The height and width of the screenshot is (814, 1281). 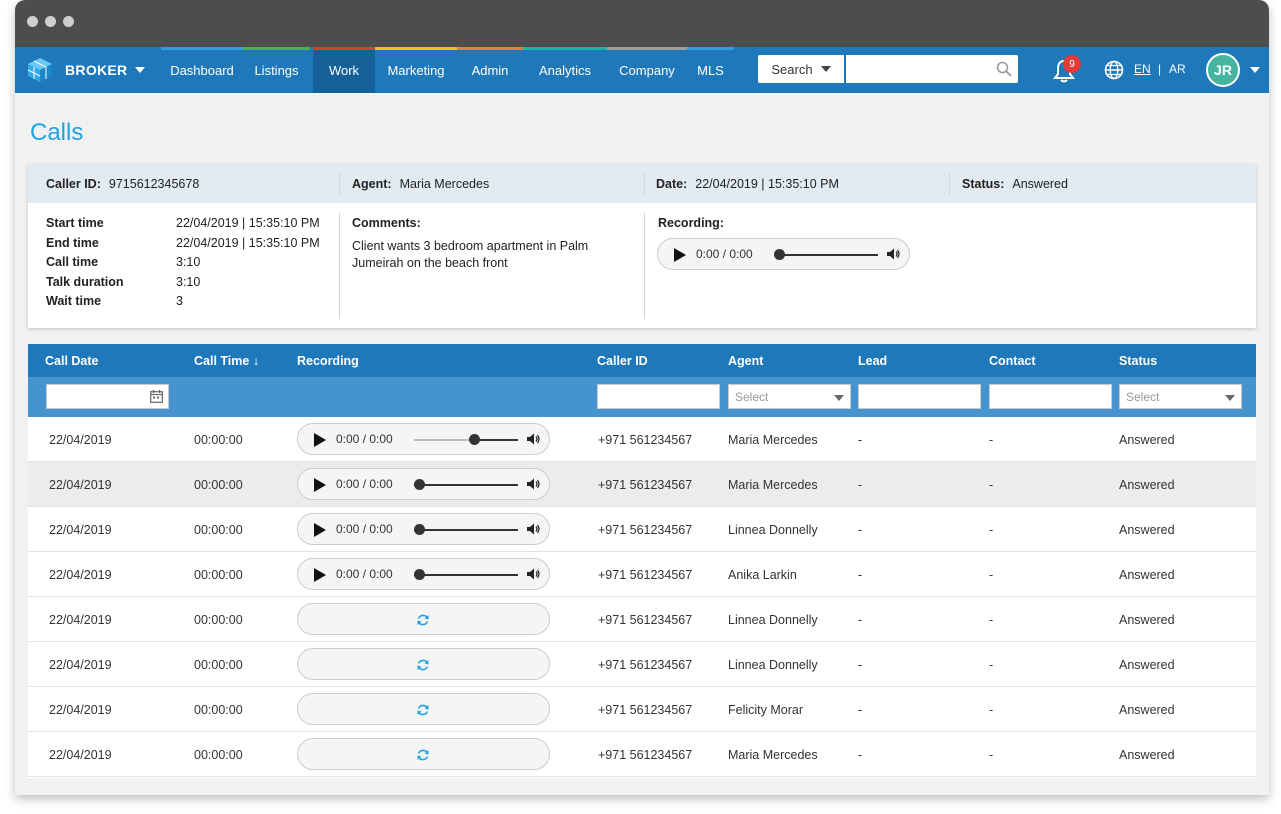 What do you see at coordinates (1180, 396) in the screenshot?
I see `status-filter-select: Select` at bounding box center [1180, 396].